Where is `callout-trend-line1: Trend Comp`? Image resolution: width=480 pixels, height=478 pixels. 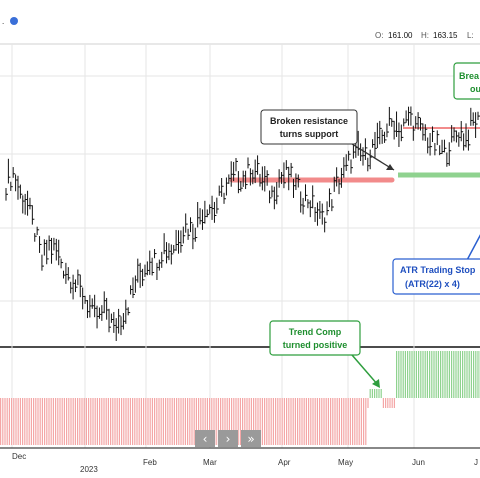
callout-trend-line1: Trend Comp is located at coordinates (315, 332).